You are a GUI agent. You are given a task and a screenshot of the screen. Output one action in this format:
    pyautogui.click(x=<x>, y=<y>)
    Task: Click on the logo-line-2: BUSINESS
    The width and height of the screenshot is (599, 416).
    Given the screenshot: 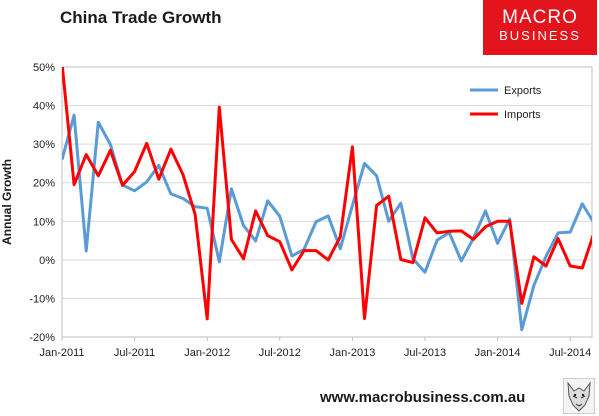 What is the action you would take?
    pyautogui.click(x=540, y=35)
    